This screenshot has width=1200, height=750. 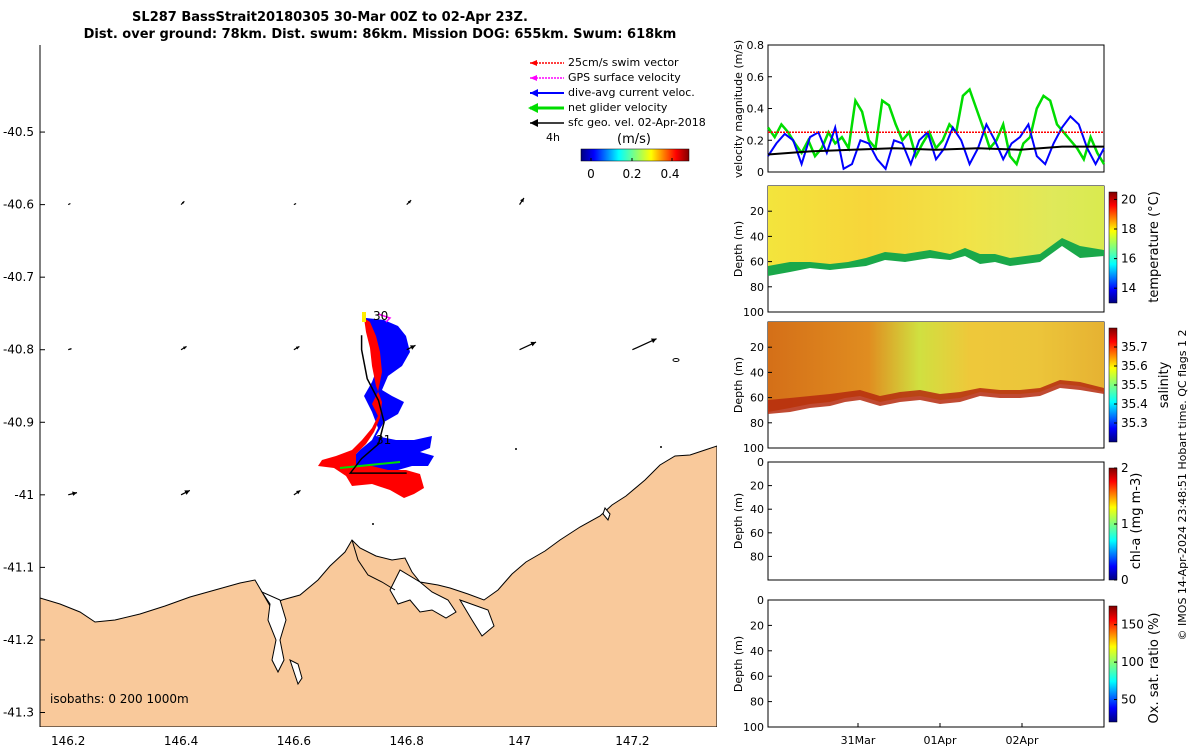 I want to click on chla-cb-tick-label-0: 2, so click(x=1125, y=468).